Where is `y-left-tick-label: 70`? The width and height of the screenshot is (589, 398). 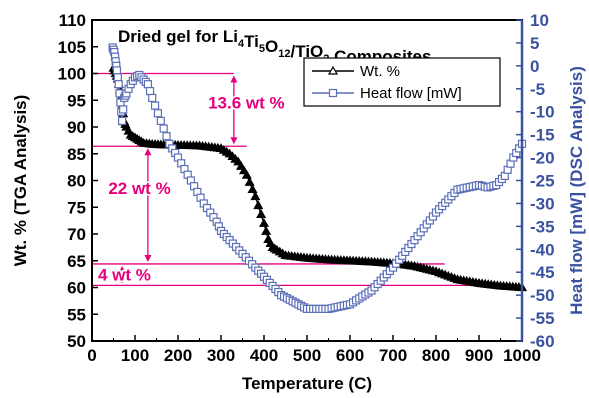 y-left-tick-label: 70 is located at coordinates (76, 234).